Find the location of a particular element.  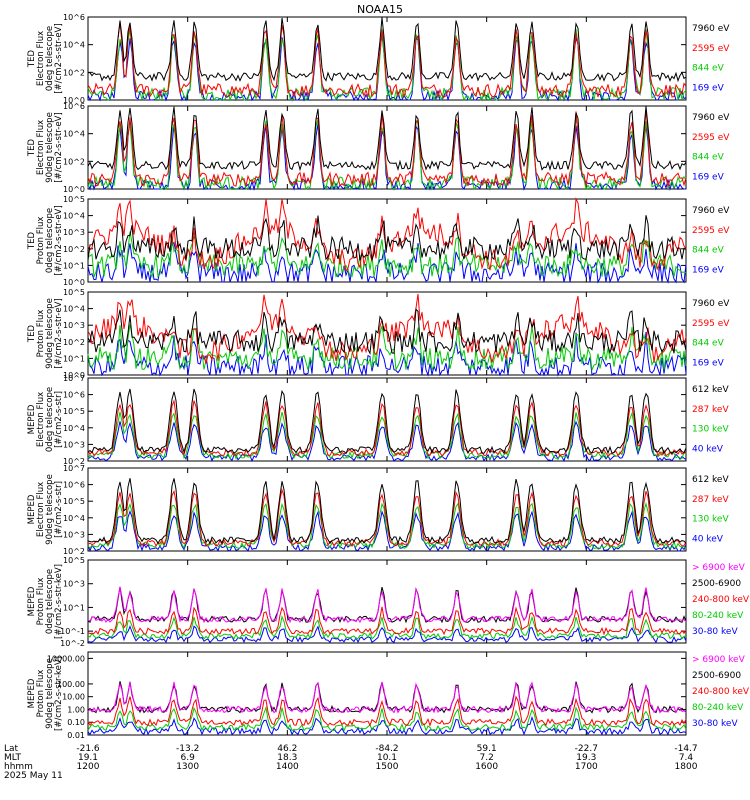

footer-hhmm: 1200 is located at coordinates (88, 767).